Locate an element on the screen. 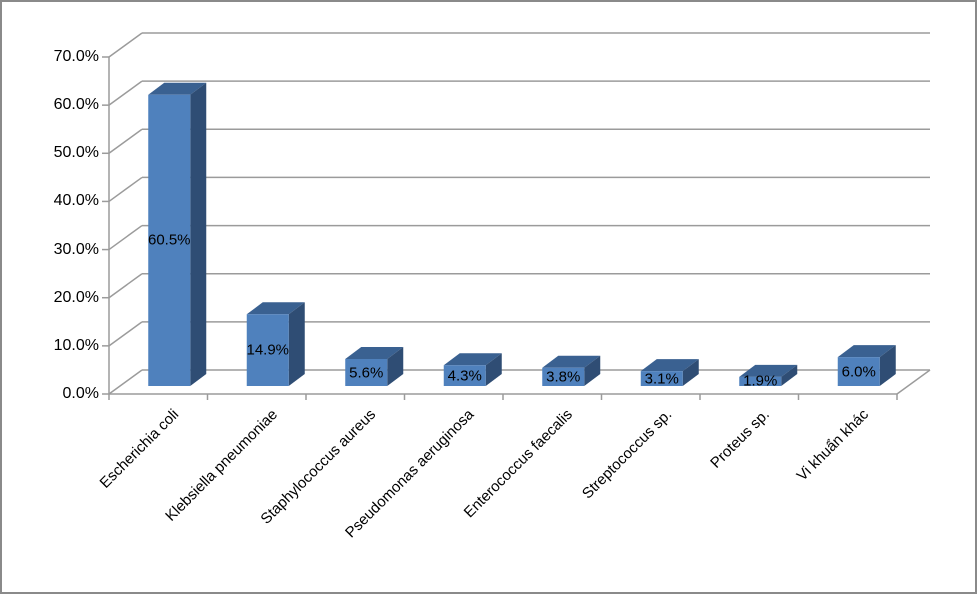 This screenshot has height=594, width=977. y-axis-label: 0.0% is located at coordinates (80, 393).